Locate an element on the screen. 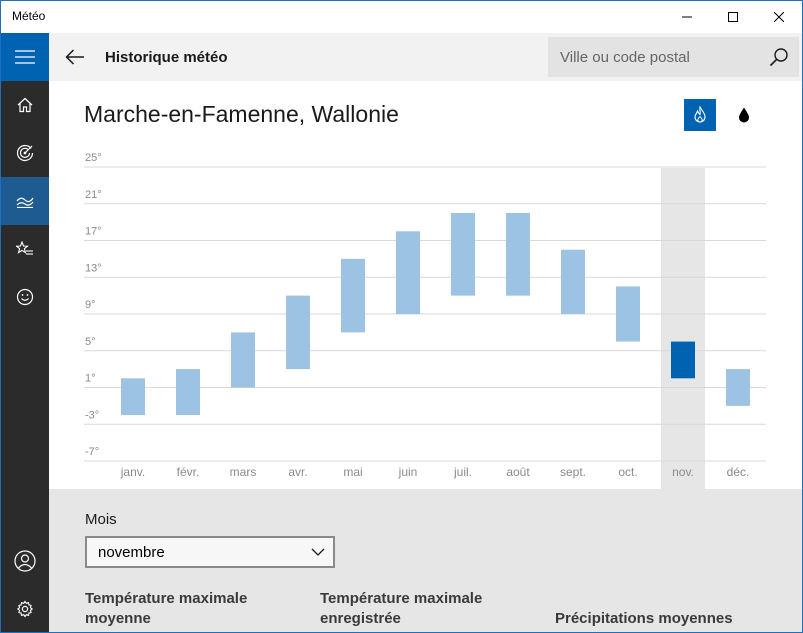  search-icon is located at coordinates (778, 57).